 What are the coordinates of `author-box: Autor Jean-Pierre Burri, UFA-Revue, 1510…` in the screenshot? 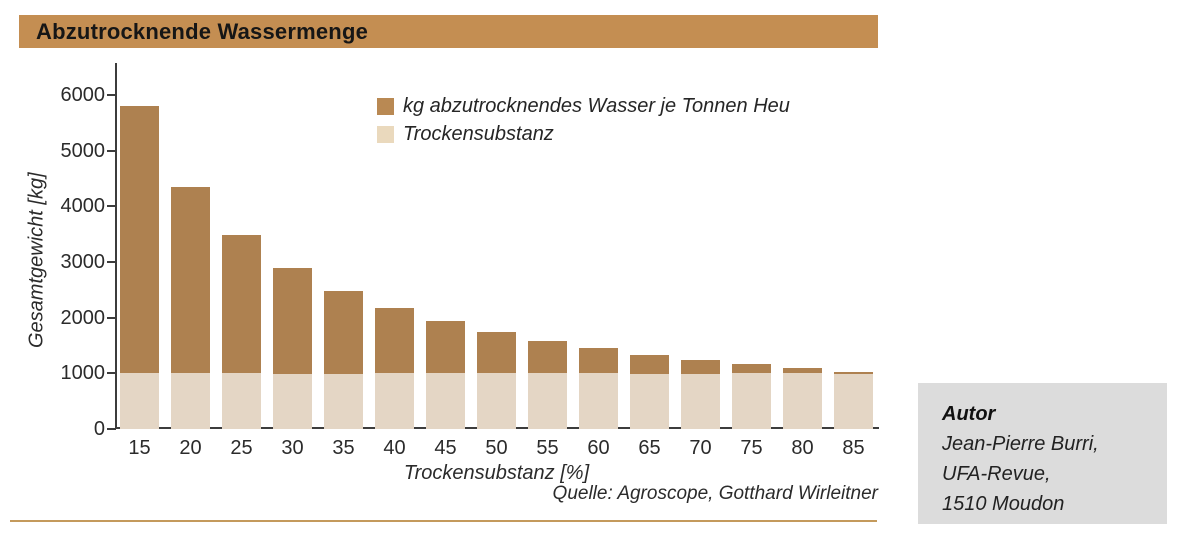 It's located at (1042, 453).